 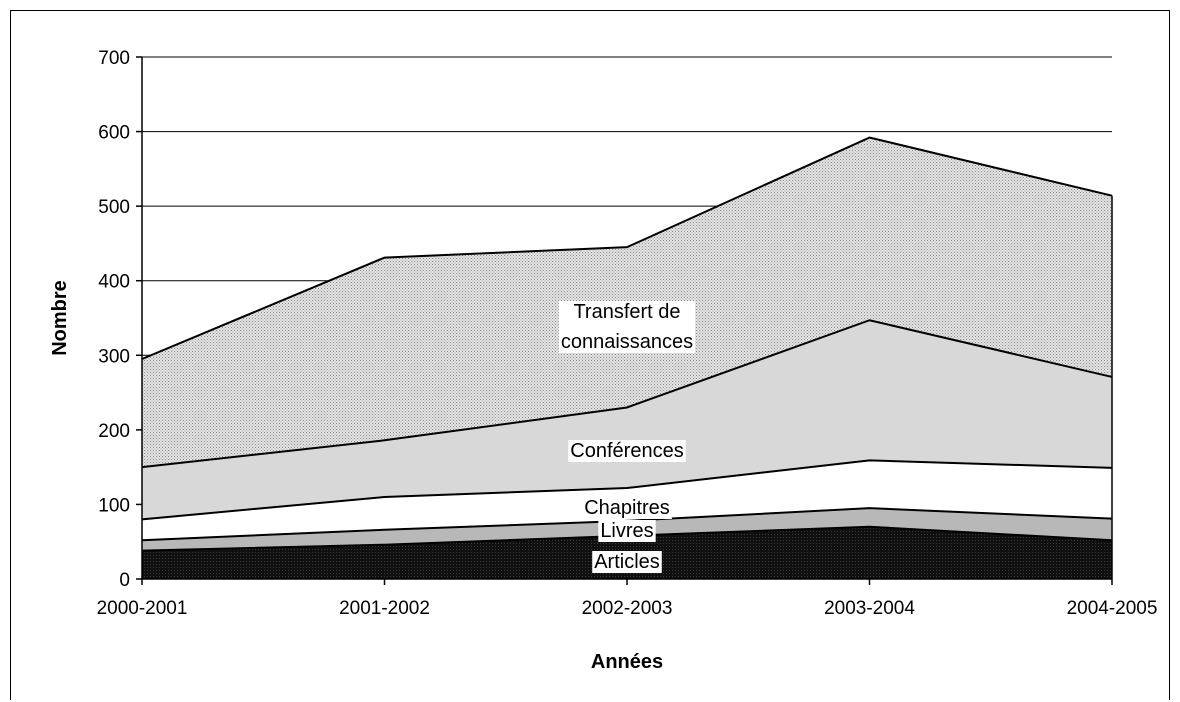 I want to click on outline-chapitres, so click(x=627, y=490).